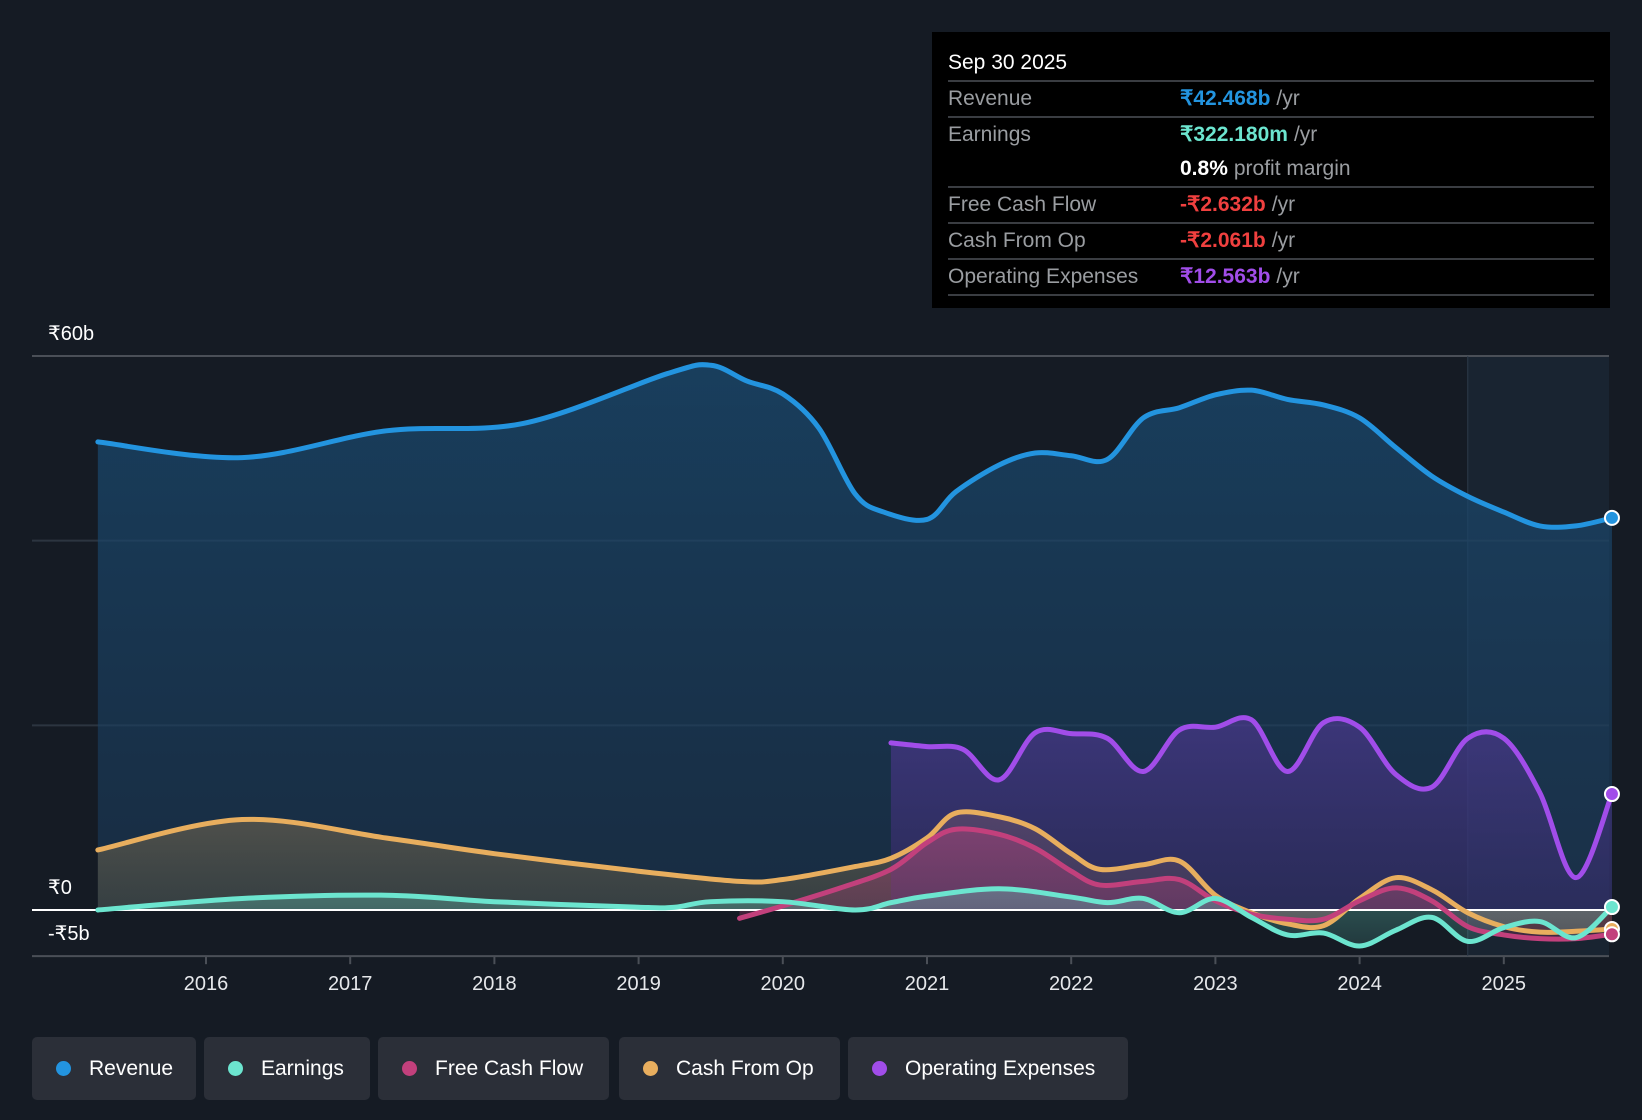  What do you see at coordinates (1611, 517) in the screenshot?
I see `revenue-end-marker` at bounding box center [1611, 517].